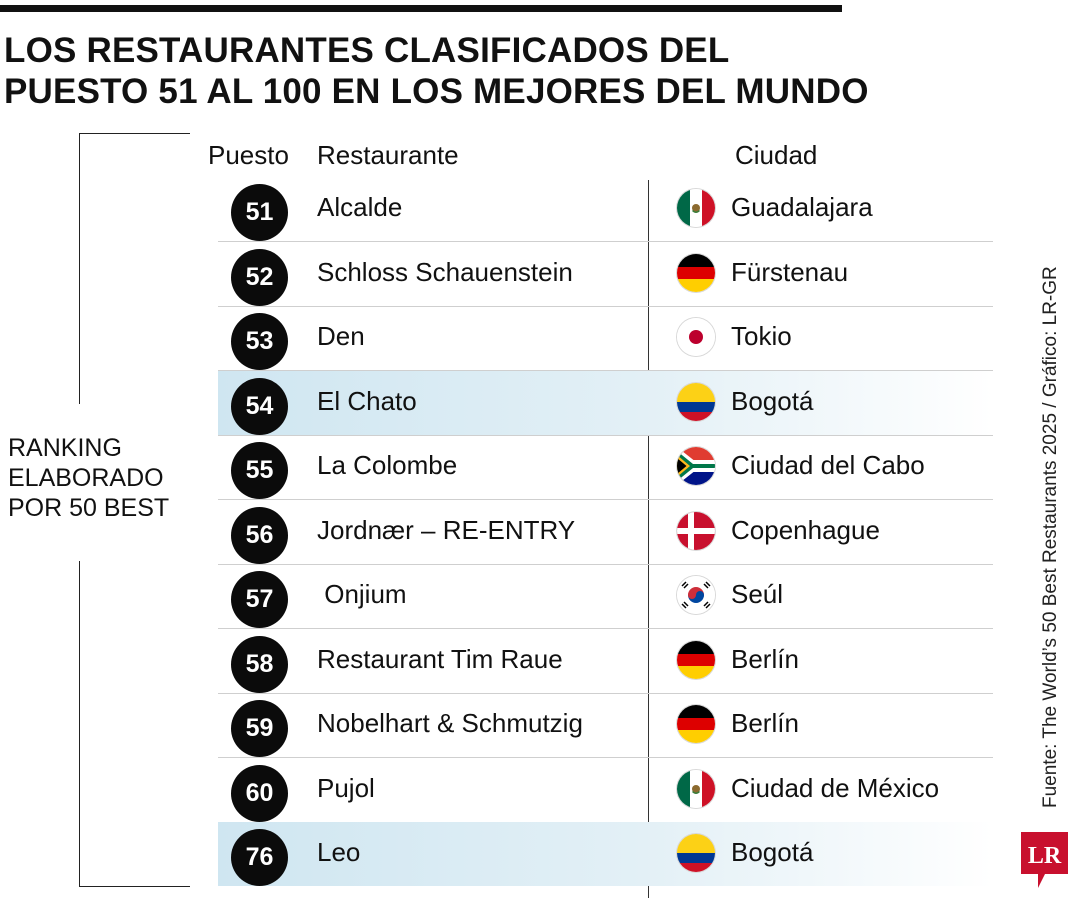 The height and width of the screenshot is (900, 1080). What do you see at coordinates (367, 50) in the screenshot?
I see `title-line-1: LOS RESTAURANTES CLASIFICADOS DEL` at bounding box center [367, 50].